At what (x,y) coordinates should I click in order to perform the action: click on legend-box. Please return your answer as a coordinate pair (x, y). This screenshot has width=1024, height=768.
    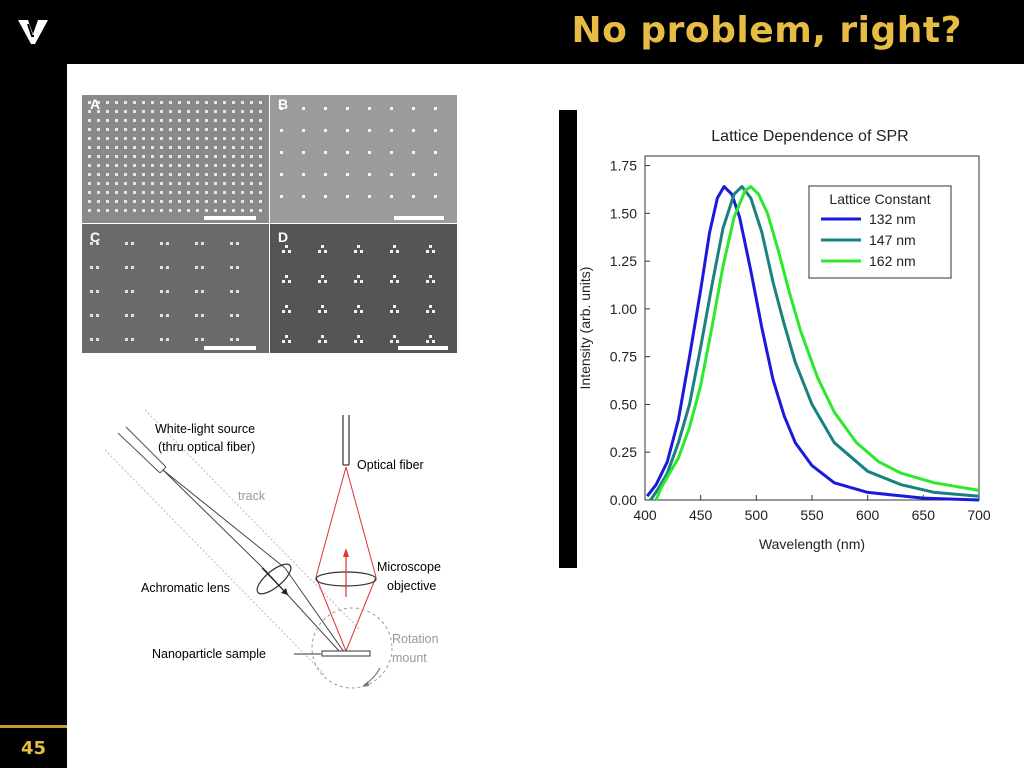
    Looking at the image, I should click on (880, 232).